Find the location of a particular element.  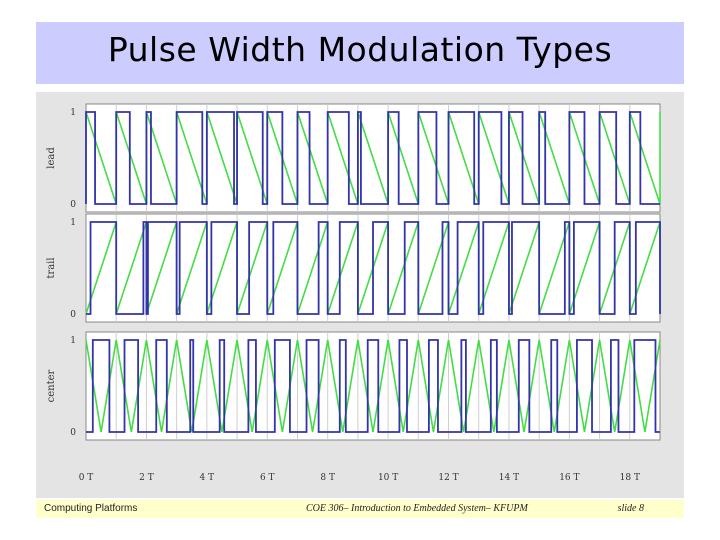

x-tick-label: 6 T is located at coordinates (267, 478).